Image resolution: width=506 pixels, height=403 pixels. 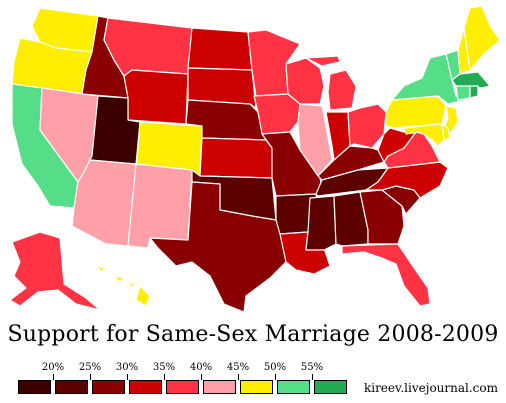 What do you see at coordinates (312, 367) in the screenshot?
I see `legend-tick-label: 55%` at bounding box center [312, 367].